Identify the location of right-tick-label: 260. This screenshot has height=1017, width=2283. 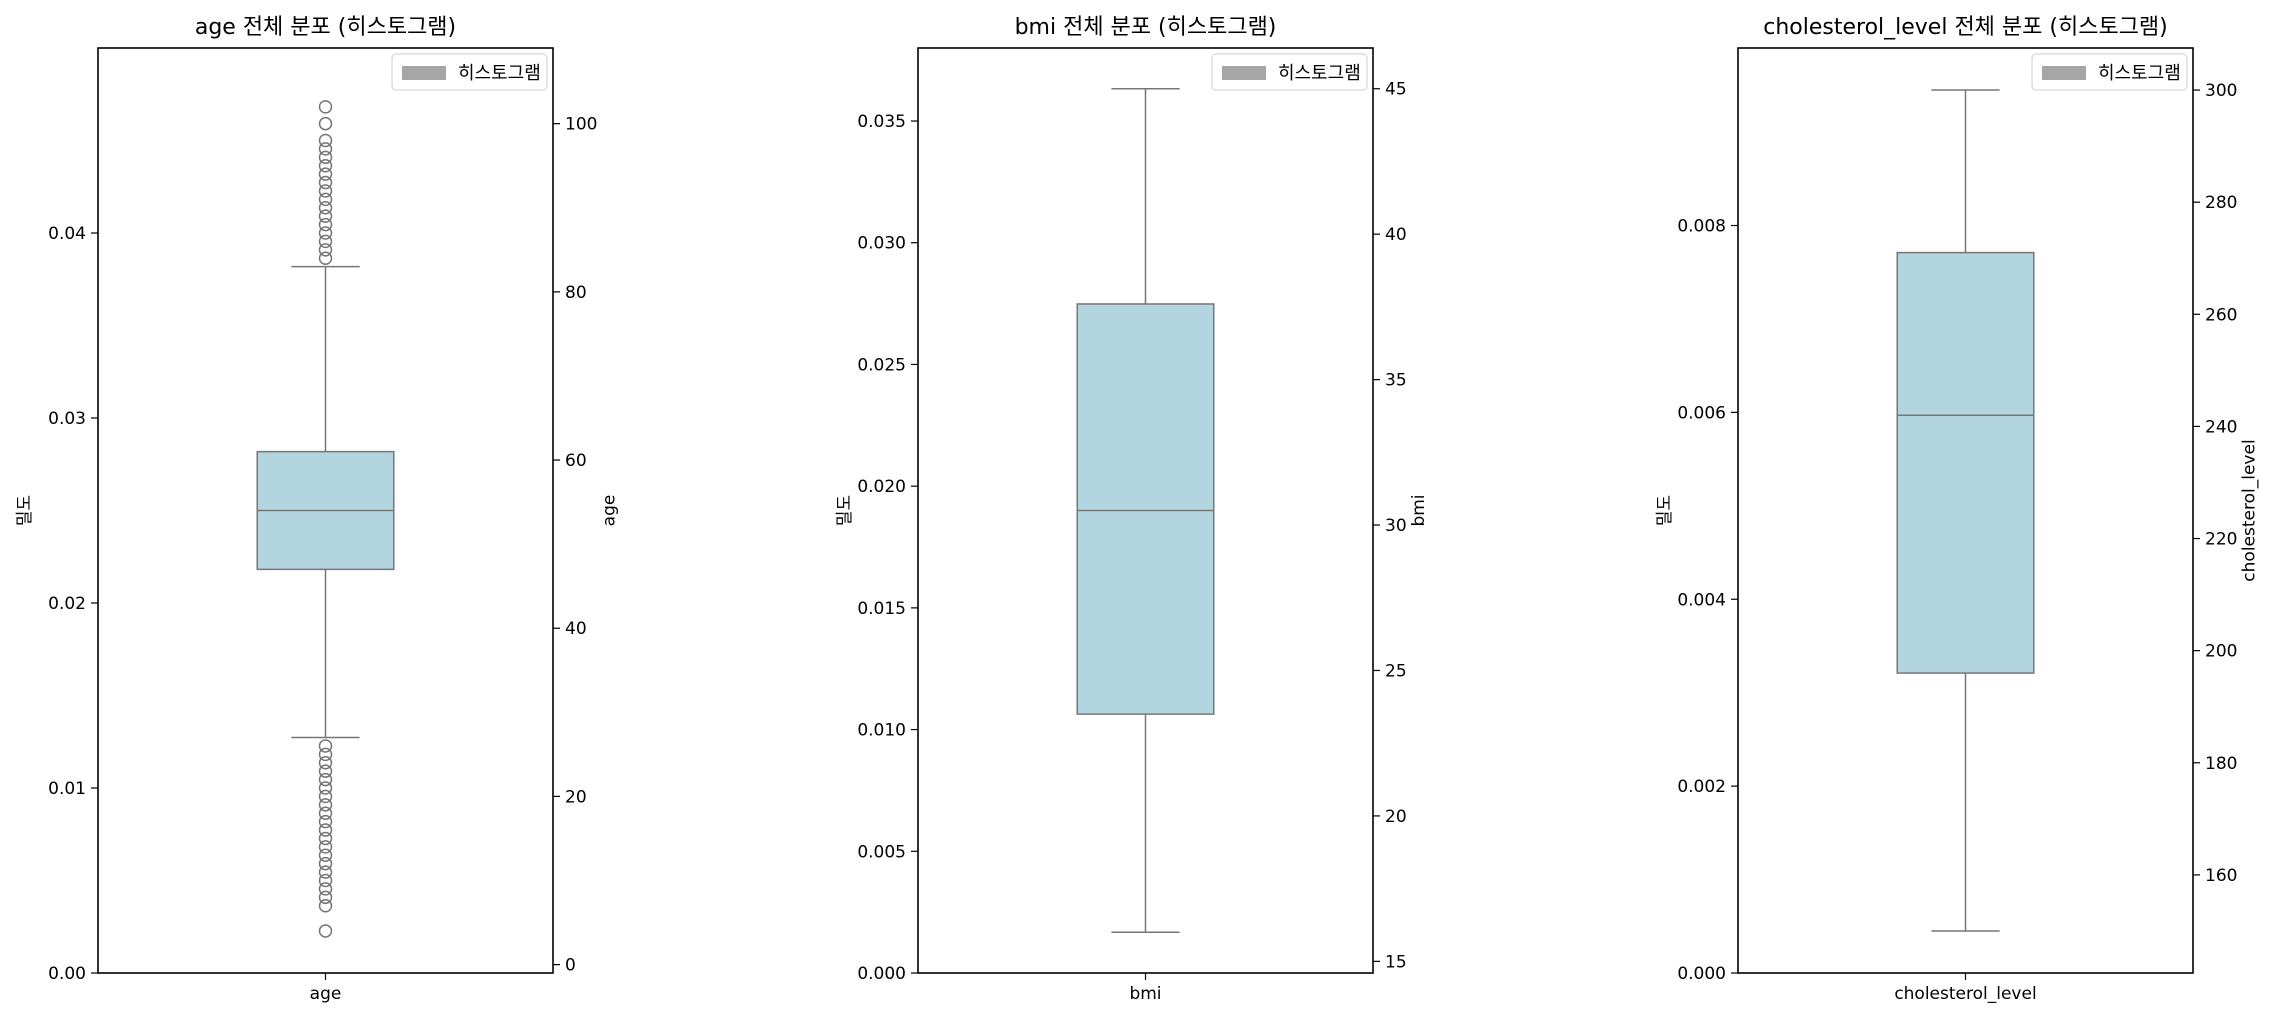
(2221, 315).